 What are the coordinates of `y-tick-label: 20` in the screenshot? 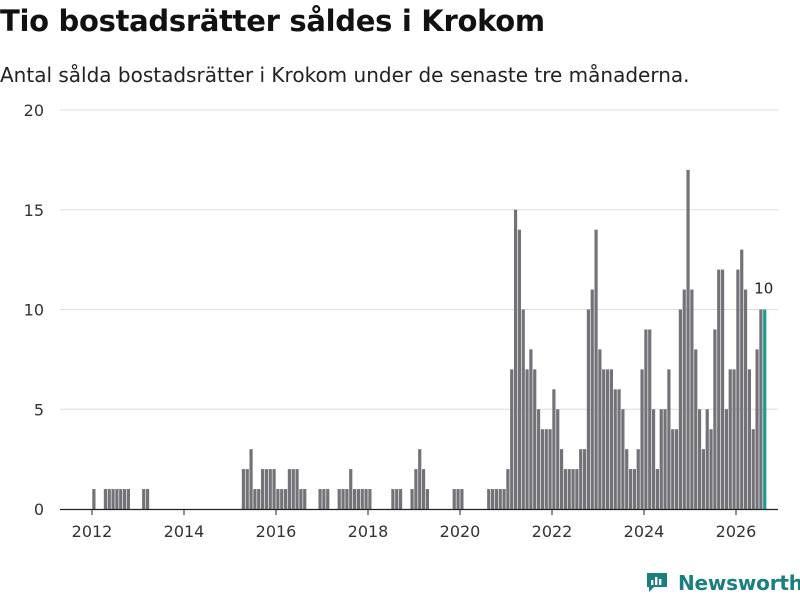 It's located at (34, 110).